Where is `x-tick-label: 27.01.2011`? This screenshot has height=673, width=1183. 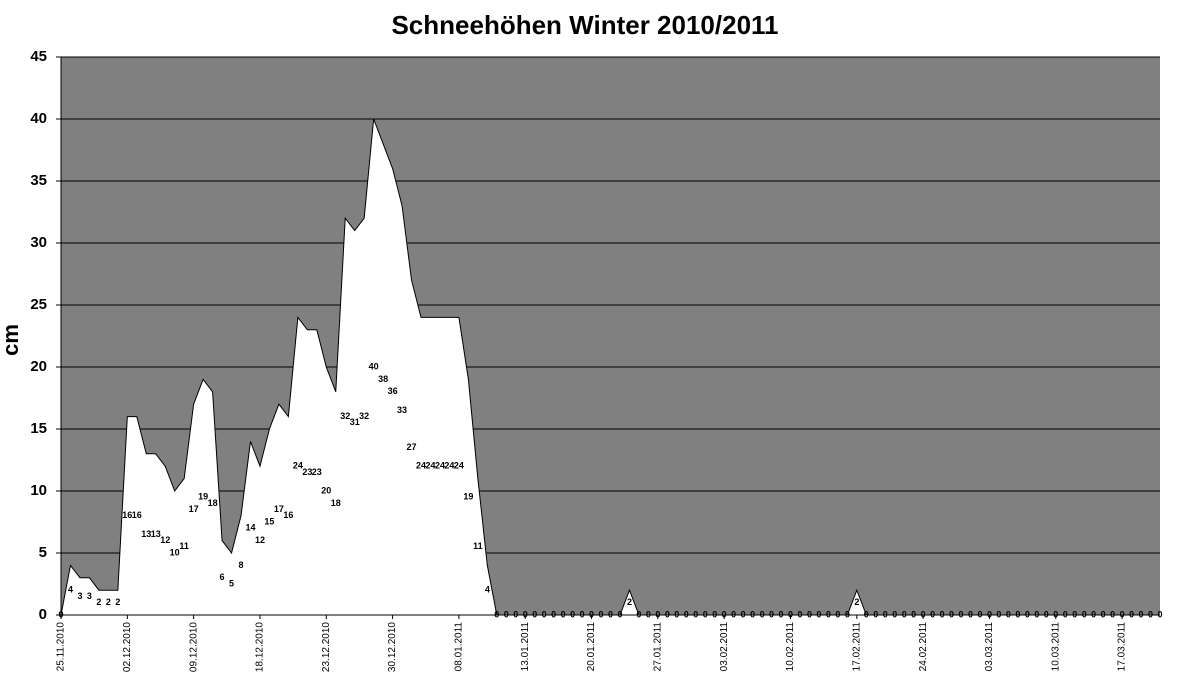
x-tick-label: 27.01.2011 is located at coordinates (658, 647).